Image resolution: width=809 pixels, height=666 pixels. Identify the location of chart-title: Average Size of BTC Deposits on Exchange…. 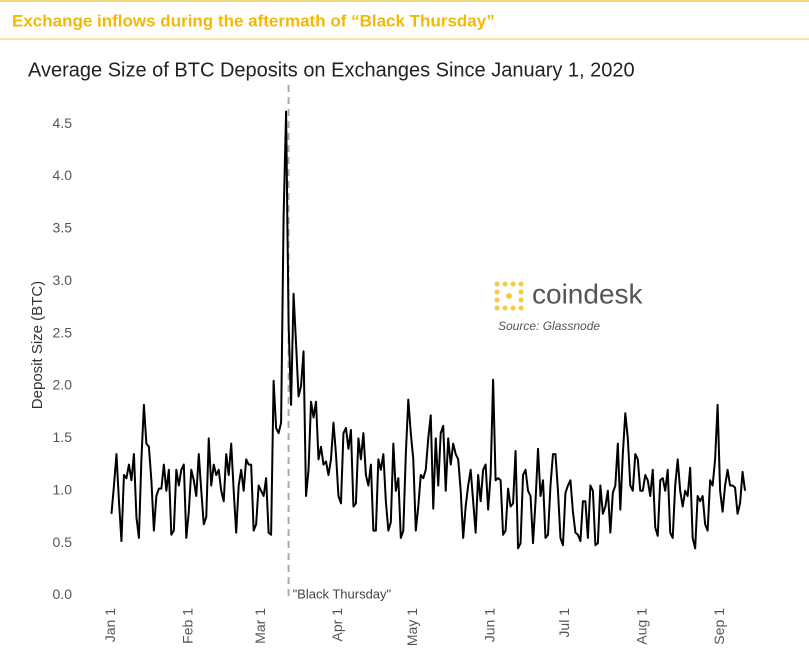
(331, 70).